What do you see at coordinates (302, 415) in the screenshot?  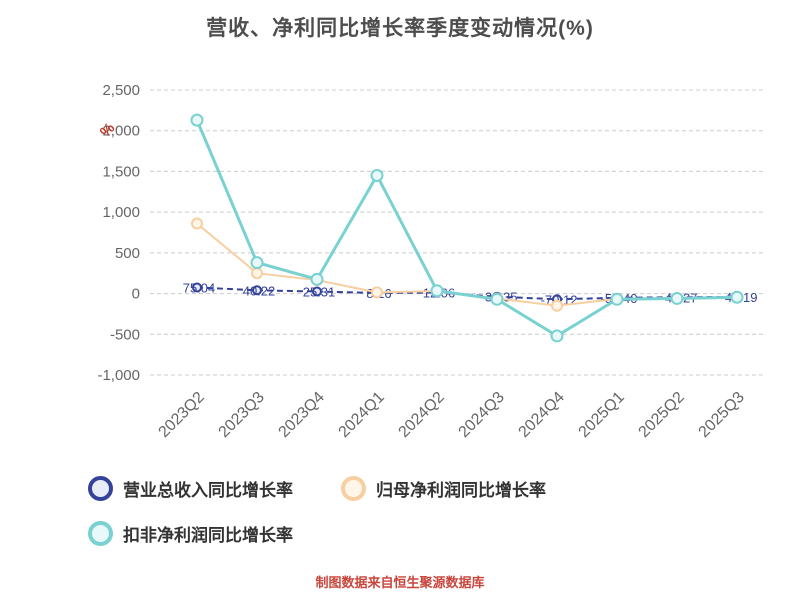 I see `x-axis-tick-label: 2023Q4` at bounding box center [302, 415].